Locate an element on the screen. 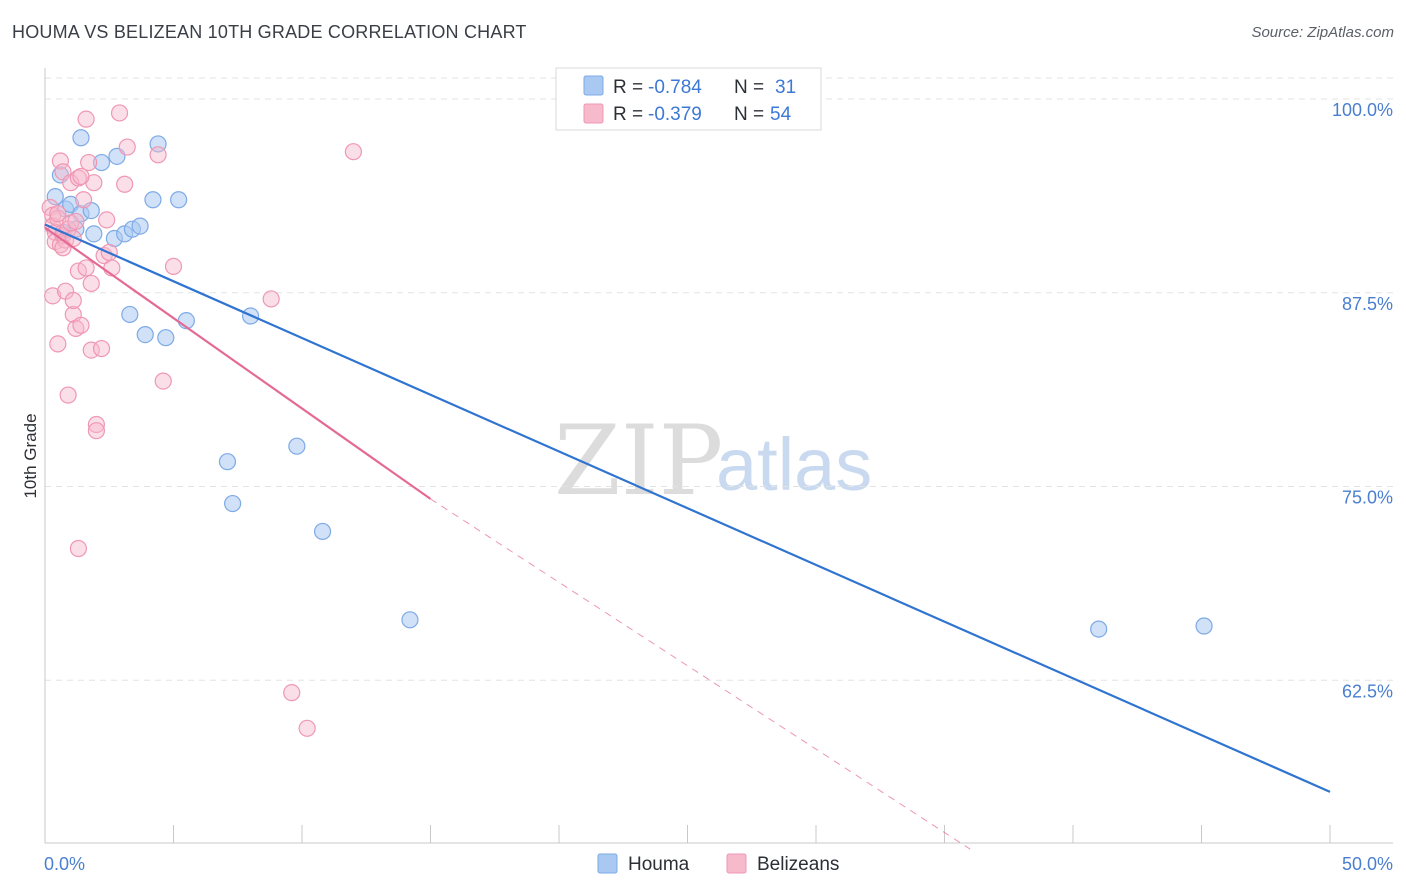  belize-r-value: -0.379 is located at coordinates (675, 114).